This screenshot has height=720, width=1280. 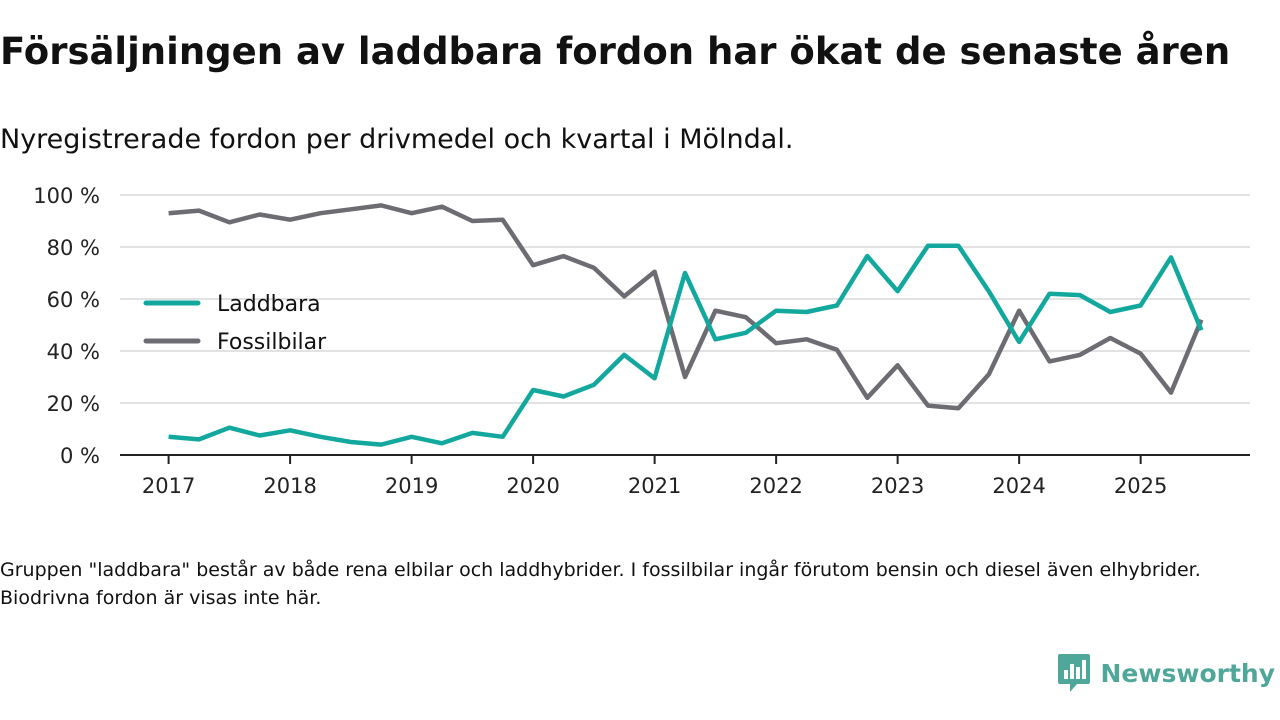 I want to click on y-tick-label: 0 %, so click(x=80, y=456).